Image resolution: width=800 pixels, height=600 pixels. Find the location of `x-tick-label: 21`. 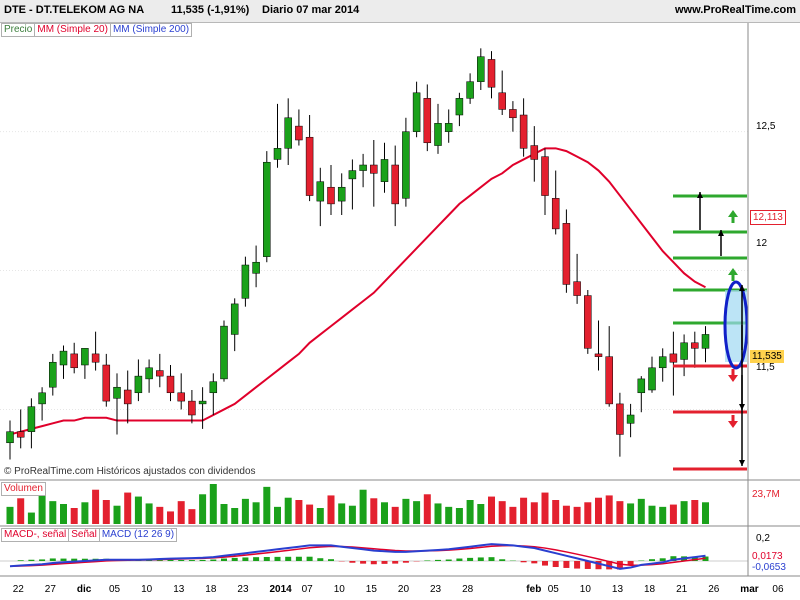

x-tick-label: 21 is located at coordinates (682, 589).